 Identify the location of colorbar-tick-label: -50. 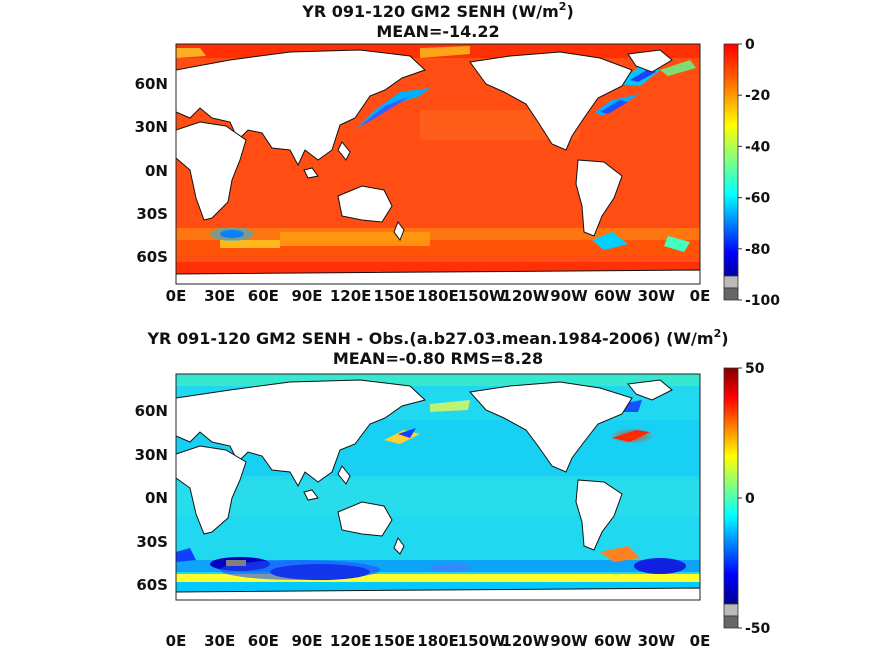
(758, 629).